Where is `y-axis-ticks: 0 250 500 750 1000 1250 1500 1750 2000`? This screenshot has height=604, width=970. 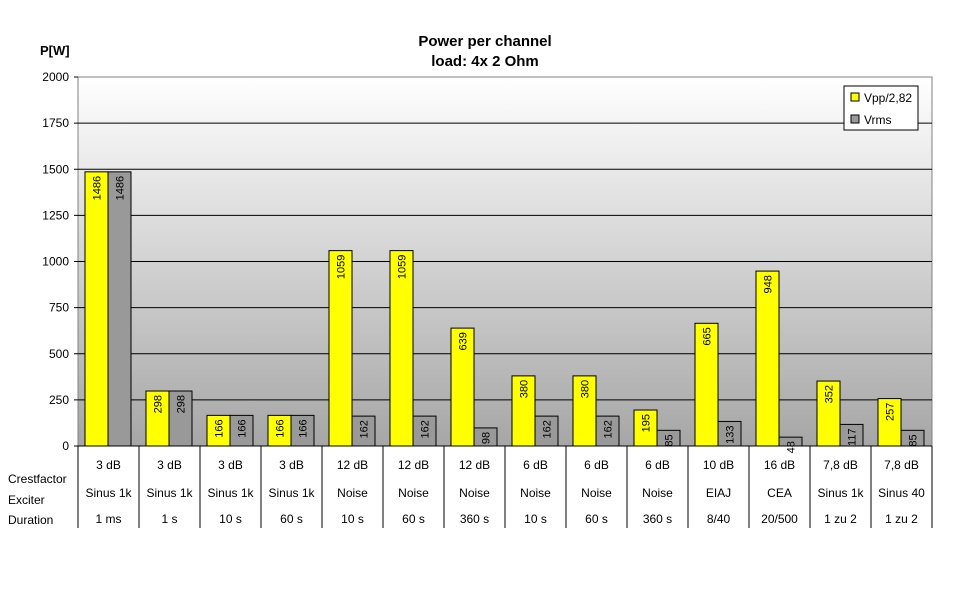 y-axis-ticks: 0 250 500 750 1000 1250 1500 1750 2000 is located at coordinates (60, 261).